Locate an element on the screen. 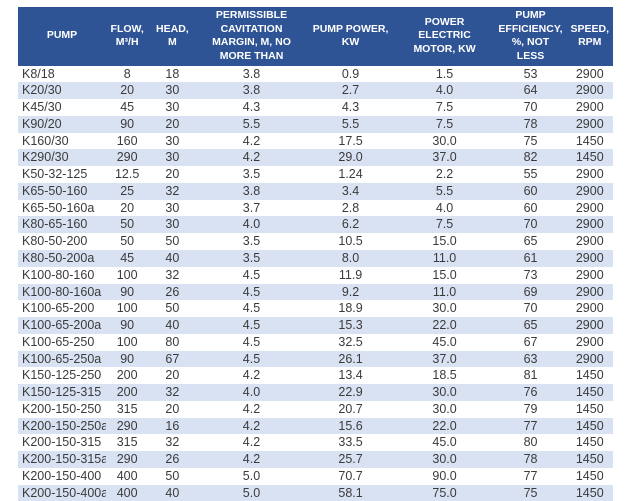 The image size is (631, 501). value-cell: 25 is located at coordinates (127, 190).